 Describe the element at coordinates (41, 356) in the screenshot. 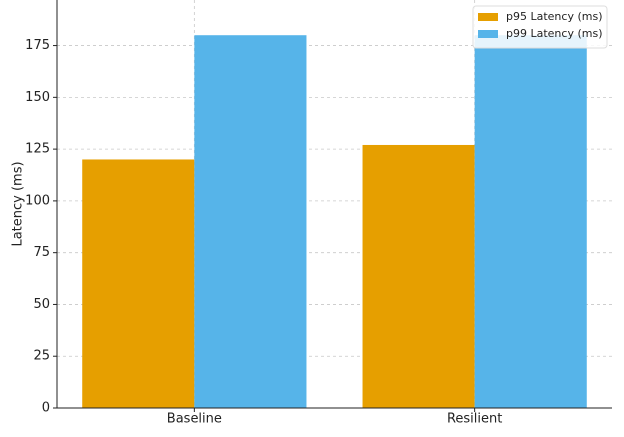

I see `y-tick-label: 25` at that location.